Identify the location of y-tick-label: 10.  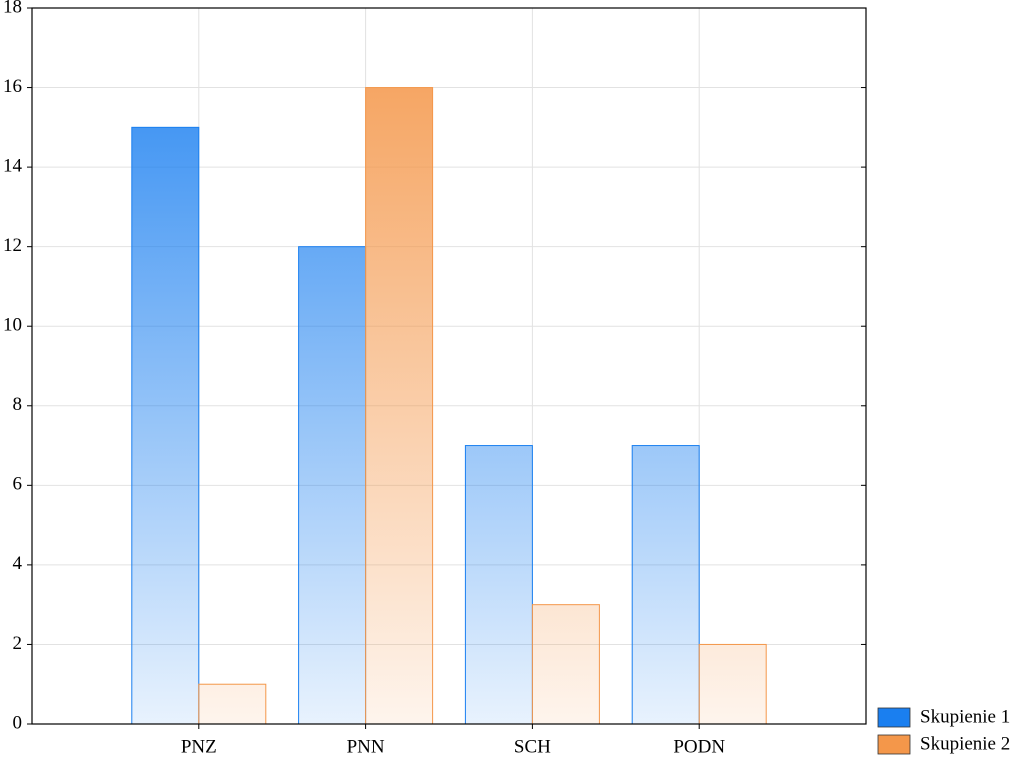
(12, 325).